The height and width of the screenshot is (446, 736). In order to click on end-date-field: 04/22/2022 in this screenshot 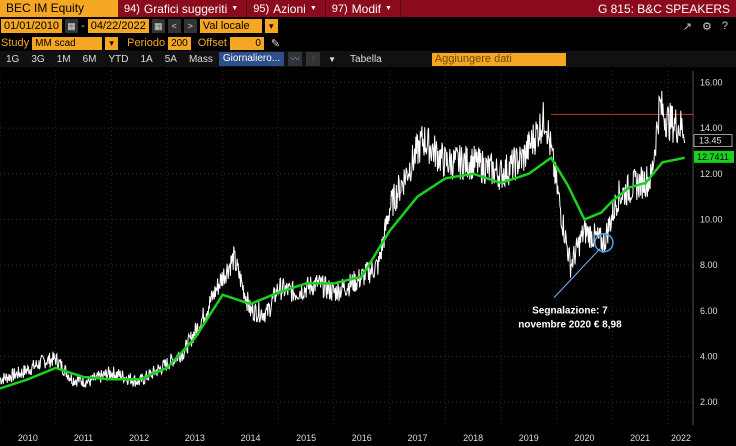, I will do `click(118, 26)`.